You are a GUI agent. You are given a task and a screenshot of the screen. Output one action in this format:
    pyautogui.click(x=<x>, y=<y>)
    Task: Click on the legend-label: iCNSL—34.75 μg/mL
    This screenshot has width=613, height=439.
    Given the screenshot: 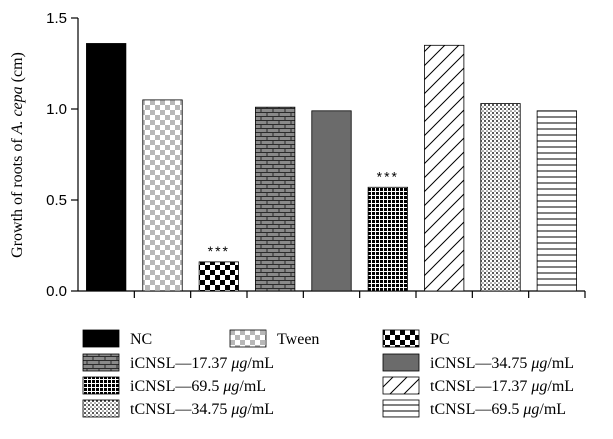 What is the action you would take?
    pyautogui.click(x=502, y=363)
    